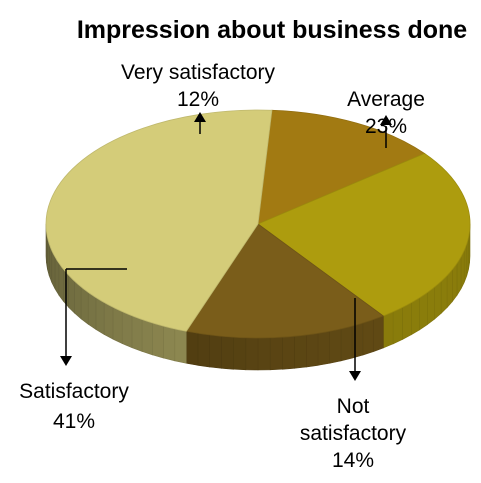  I want to click on slice-label-satisfactory: Satisfactory, so click(74, 391).